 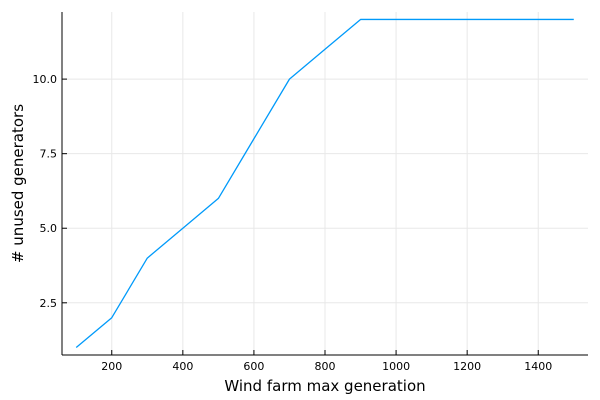 I want to click on x-axis-title: Wind farm max generation, so click(x=324, y=386).